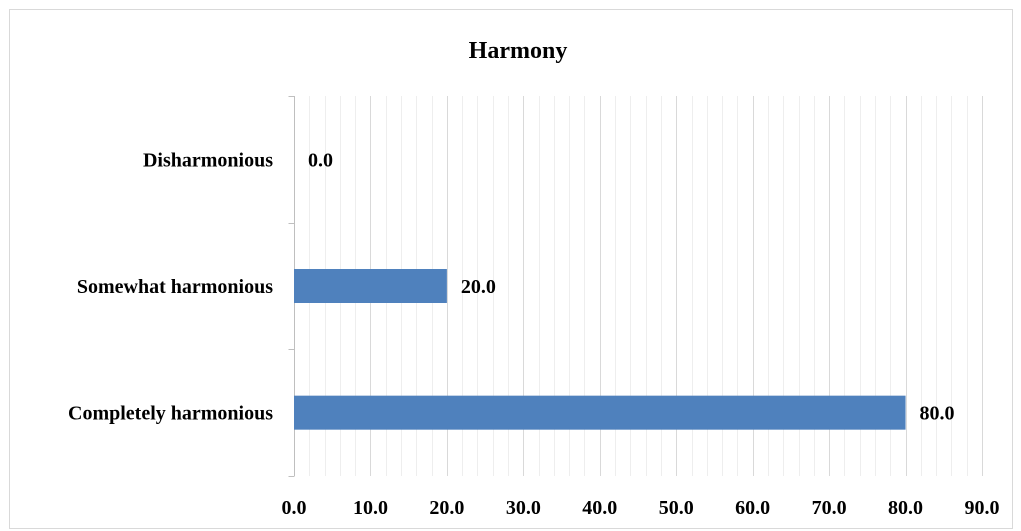  Describe the element at coordinates (175, 287) in the screenshot. I see `category-label: Somewhat harmonious` at that location.